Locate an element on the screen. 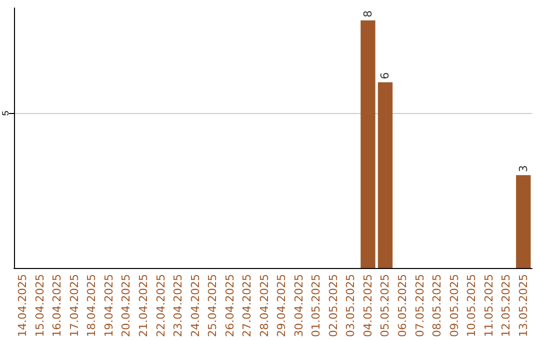 The height and width of the screenshot is (340, 540). x-tick-label: 28.04.2025 is located at coordinates (264, 306).